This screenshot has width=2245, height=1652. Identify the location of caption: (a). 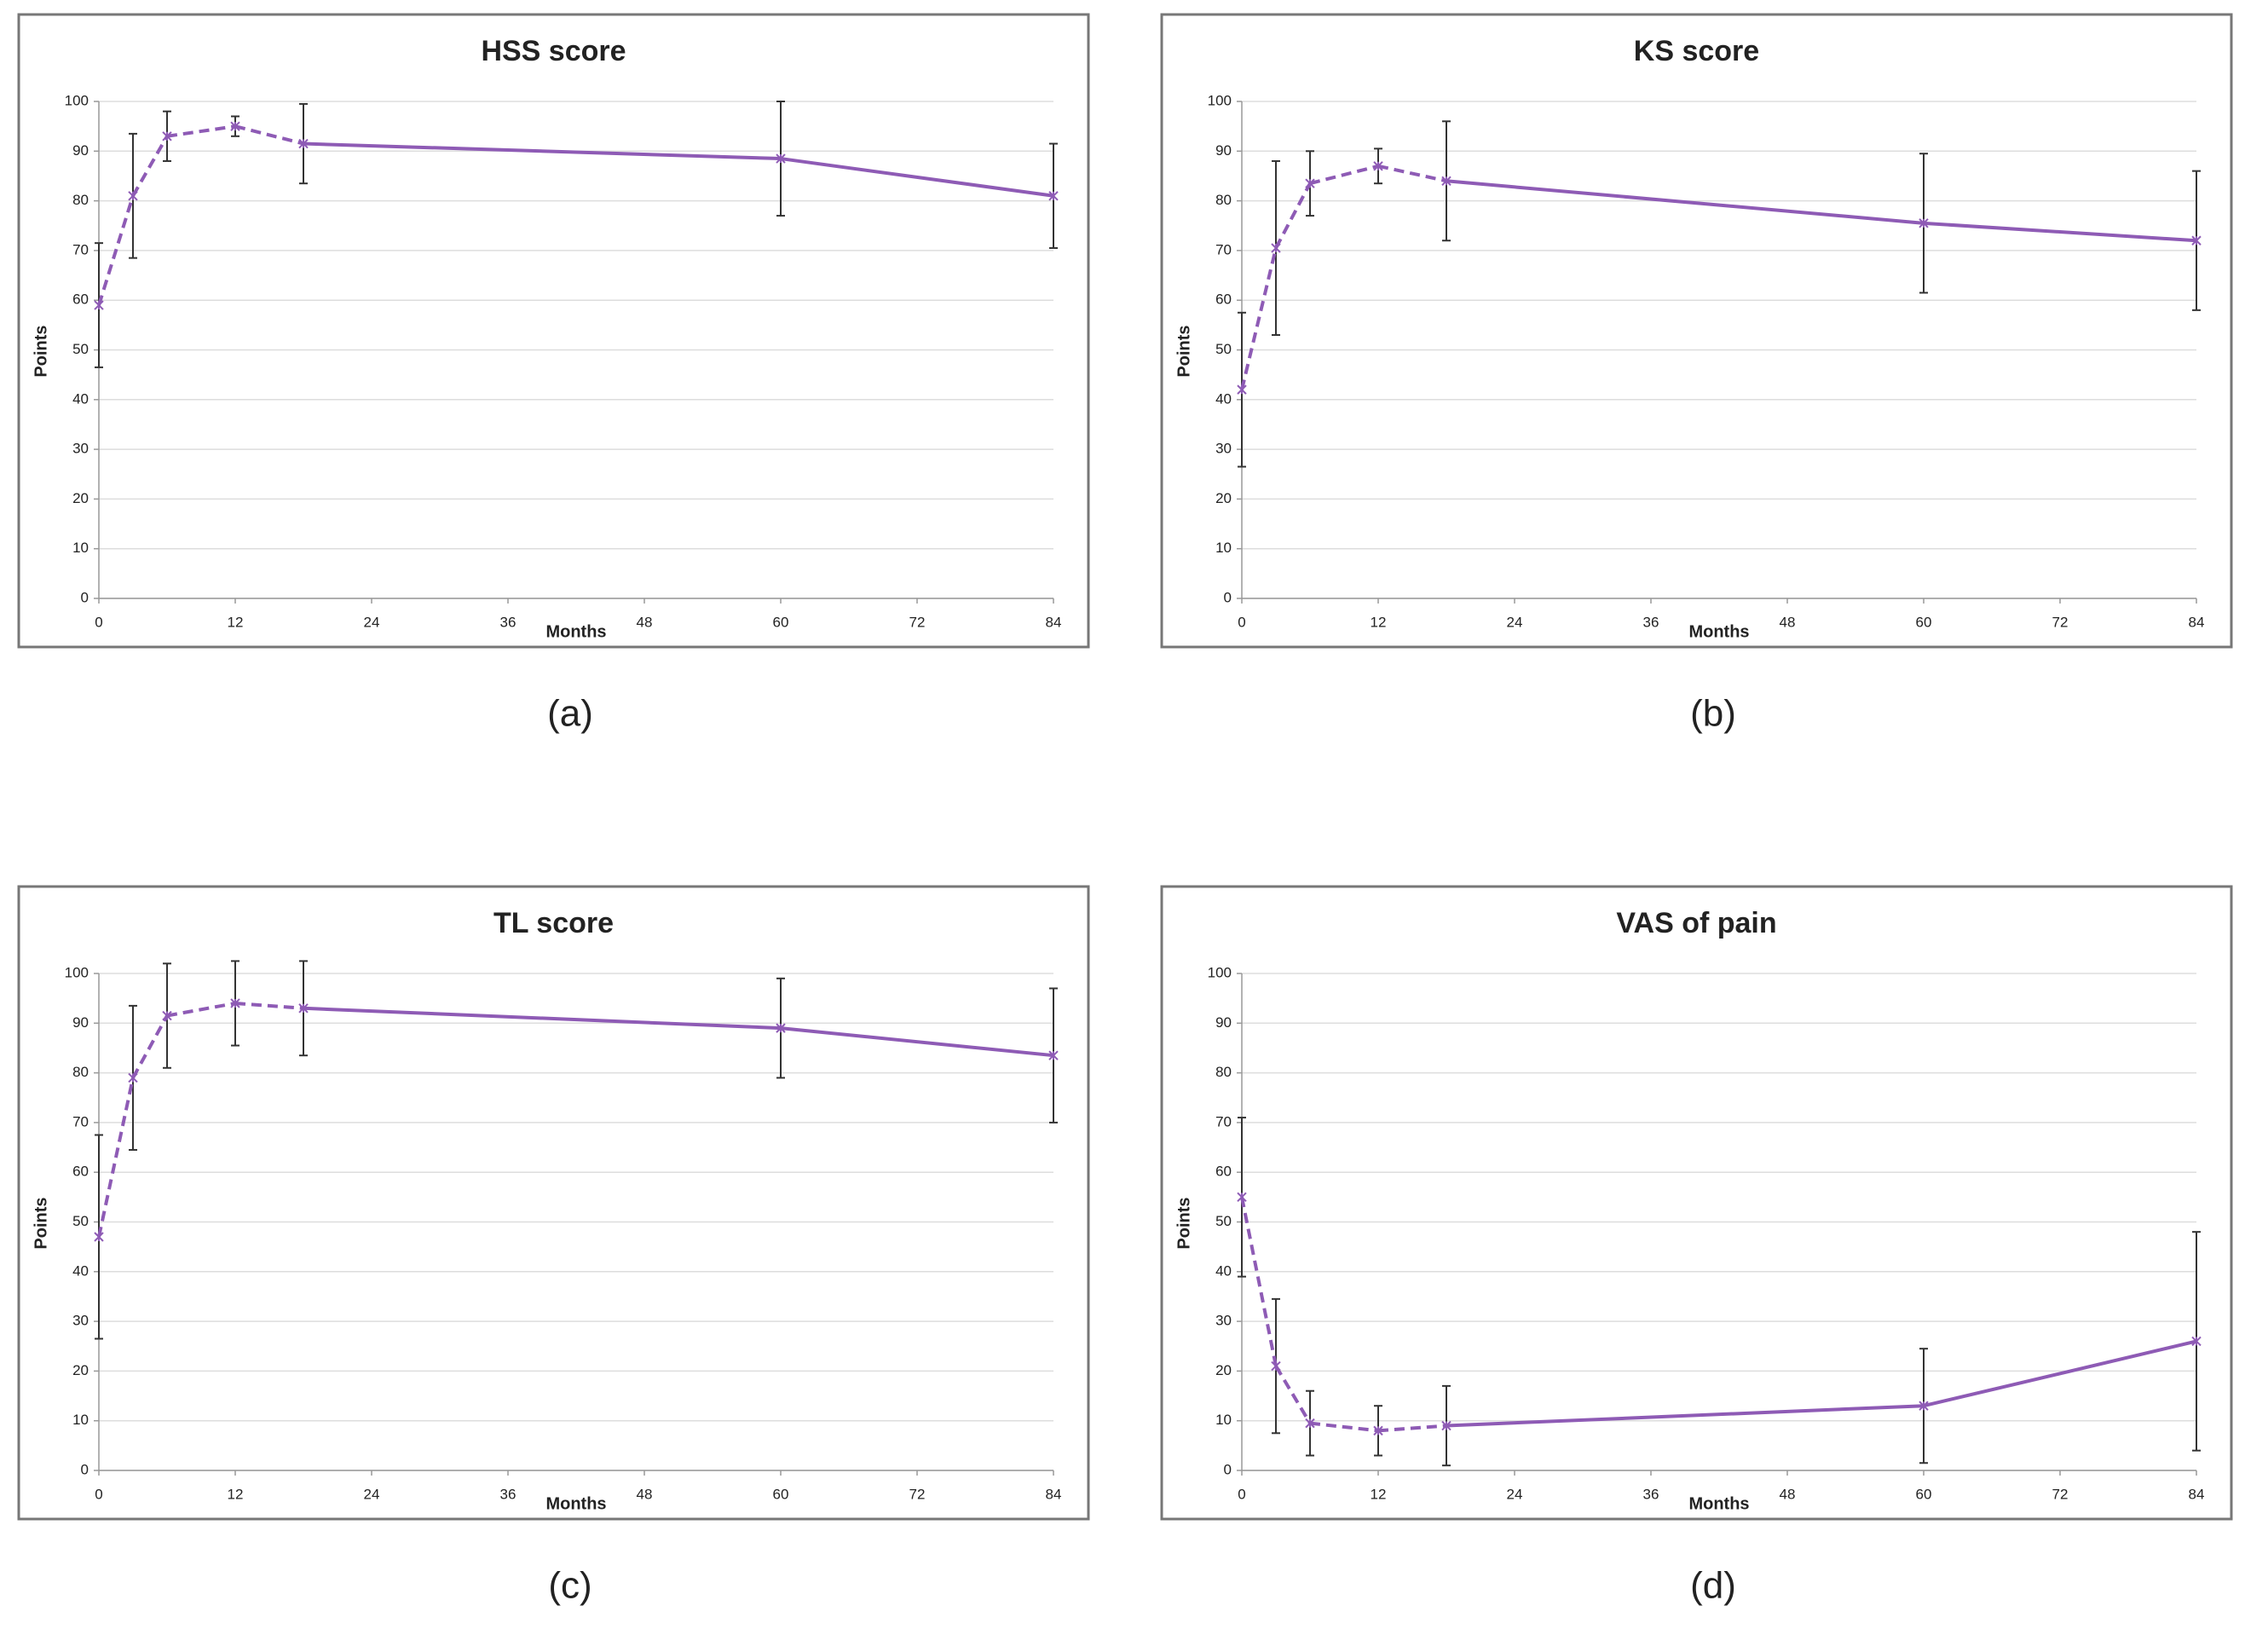
(570, 714).